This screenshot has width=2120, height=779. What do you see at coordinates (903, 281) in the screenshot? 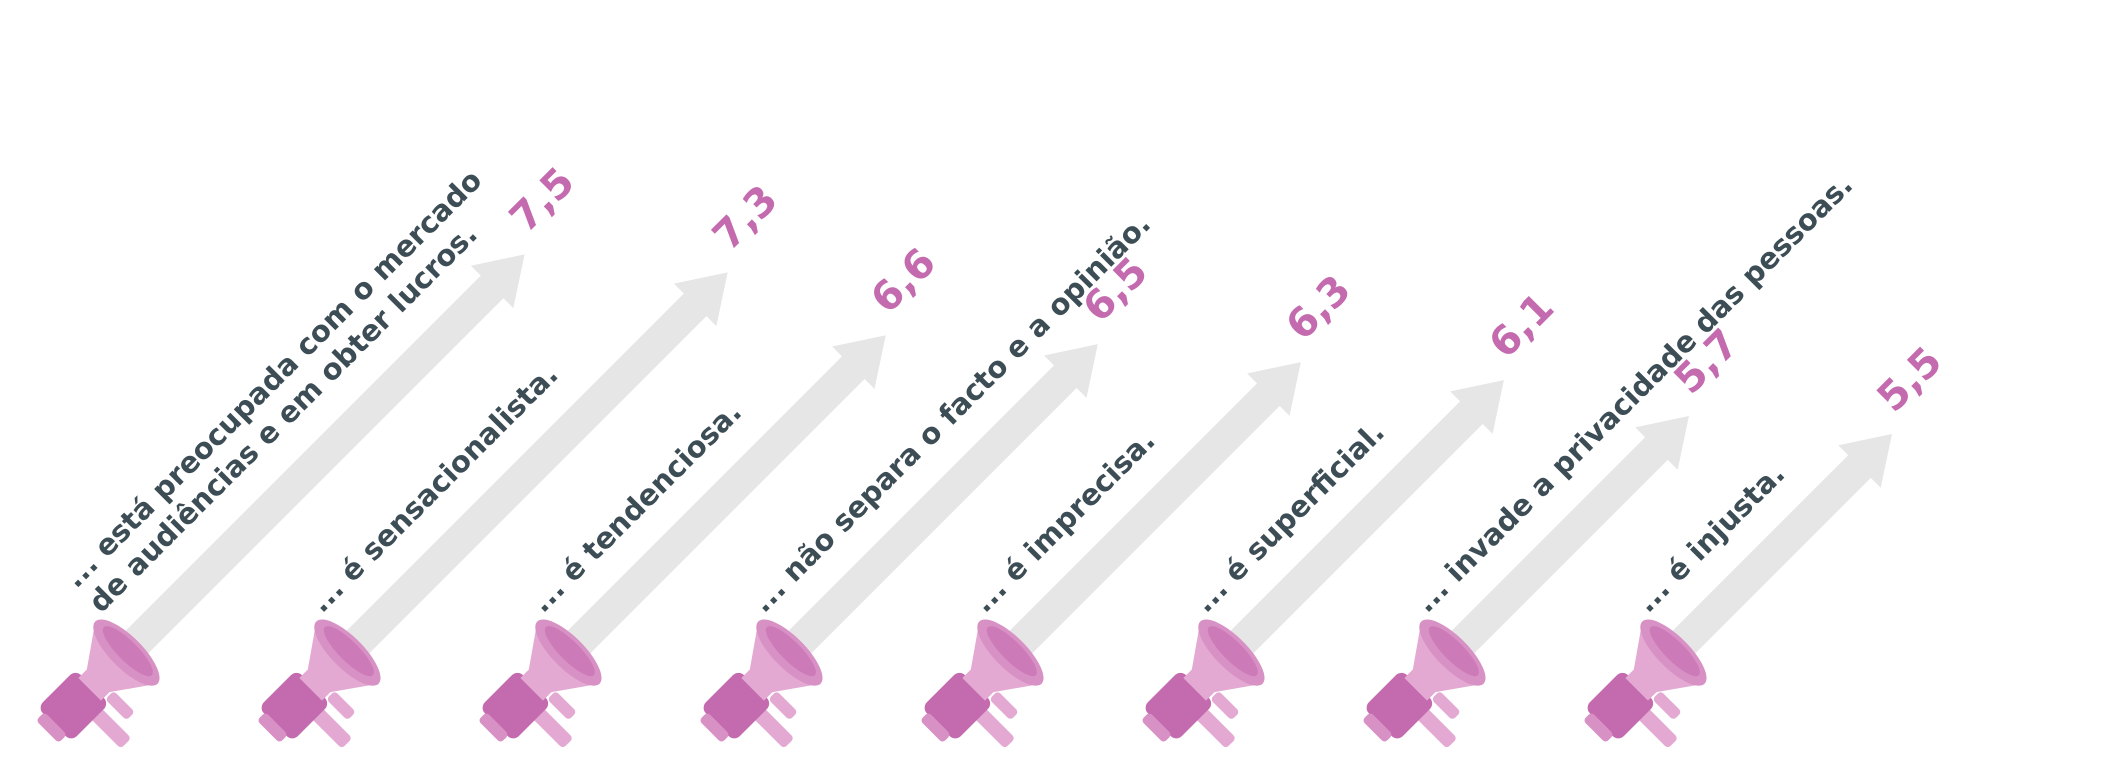
I see `data-label: 6,6` at bounding box center [903, 281].